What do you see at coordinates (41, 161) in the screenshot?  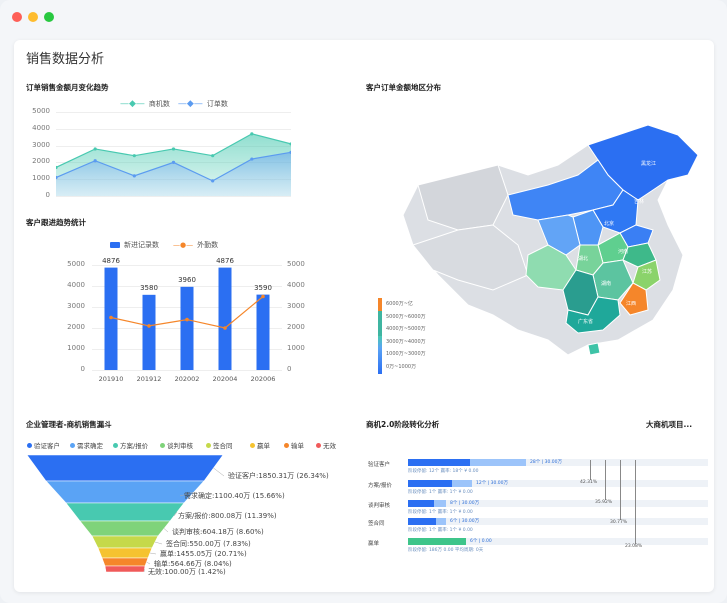 I see `yaxis-tick-label: 2000` at bounding box center [41, 161].